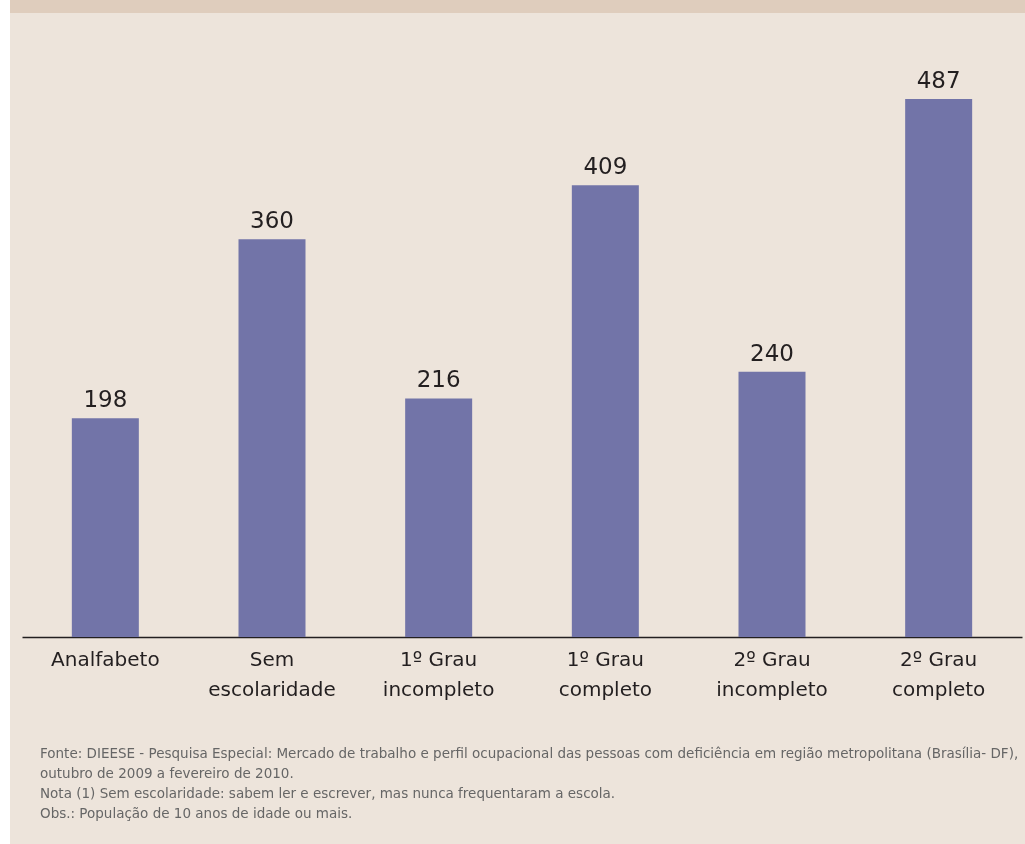  Describe the element at coordinates (772, 352) in the screenshot. I see `data-label: 240` at that location.